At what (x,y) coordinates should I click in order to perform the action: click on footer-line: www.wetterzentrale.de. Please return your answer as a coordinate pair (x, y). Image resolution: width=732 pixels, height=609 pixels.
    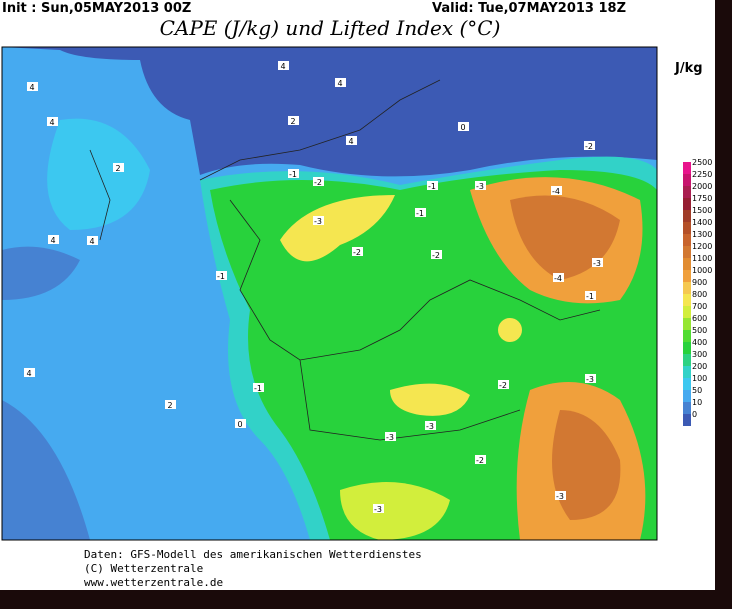
    Looking at the image, I should click on (153, 582).